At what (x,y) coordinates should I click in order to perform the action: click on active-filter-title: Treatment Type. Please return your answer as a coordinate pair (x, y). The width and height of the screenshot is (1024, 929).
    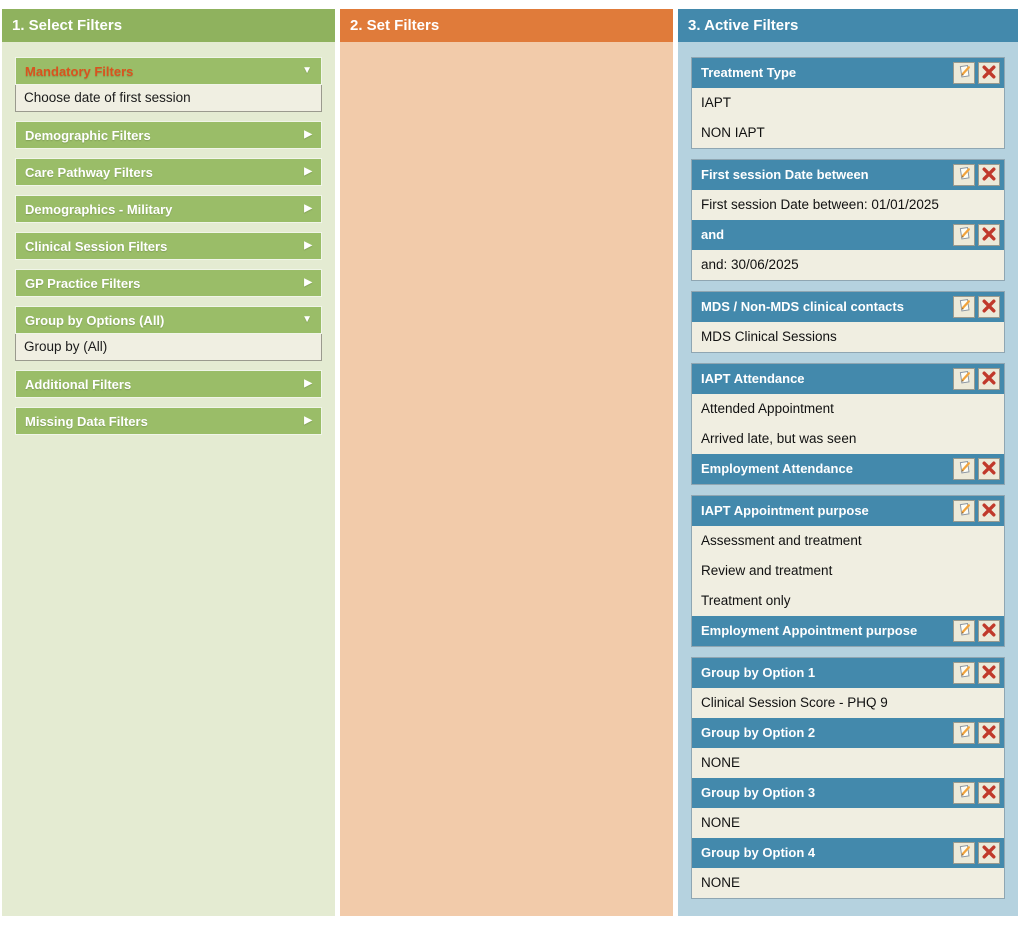
    Looking at the image, I should click on (749, 73).